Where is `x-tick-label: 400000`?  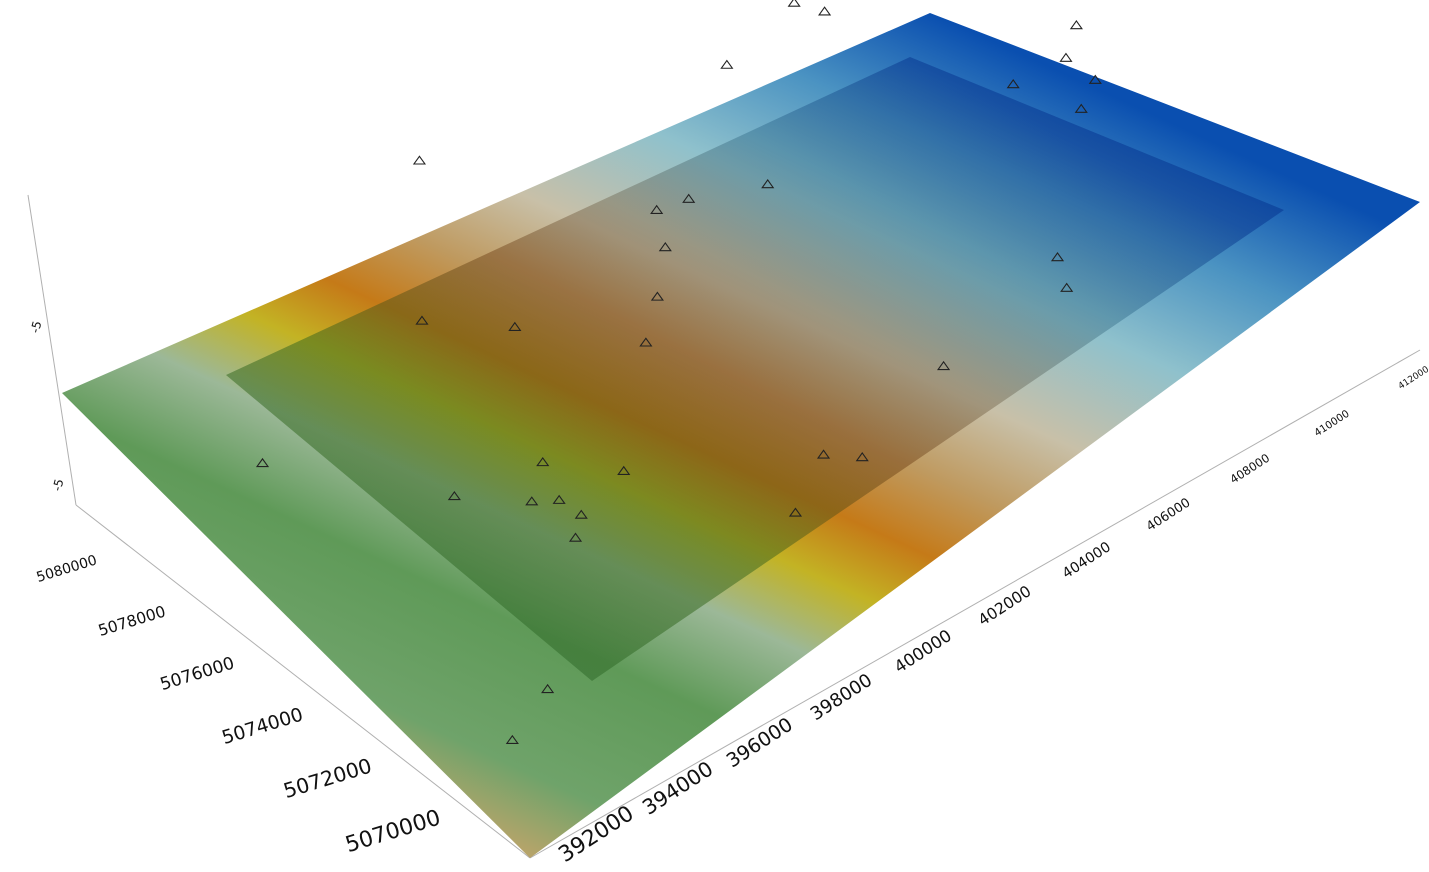
x-tick-label: 400000 is located at coordinates (922, 651).